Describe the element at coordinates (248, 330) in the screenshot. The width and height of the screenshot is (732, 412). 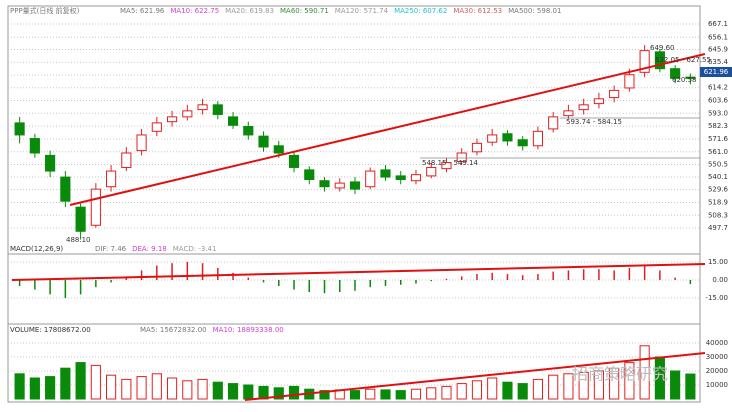
I see `legend-item: MA10: 18893338.00` at that location.